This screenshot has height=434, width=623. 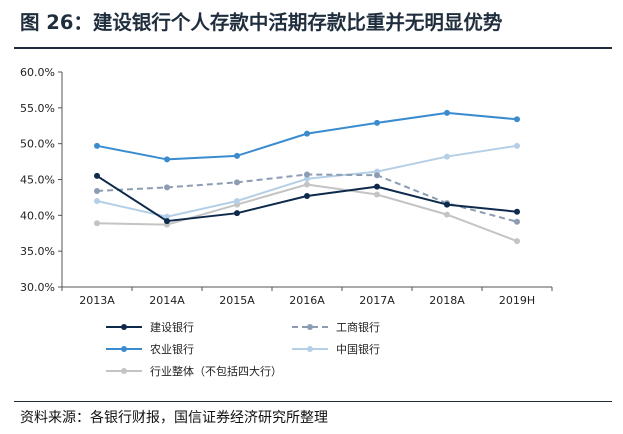 I want to click on legend-label-2: 农业银行, so click(x=172, y=349).